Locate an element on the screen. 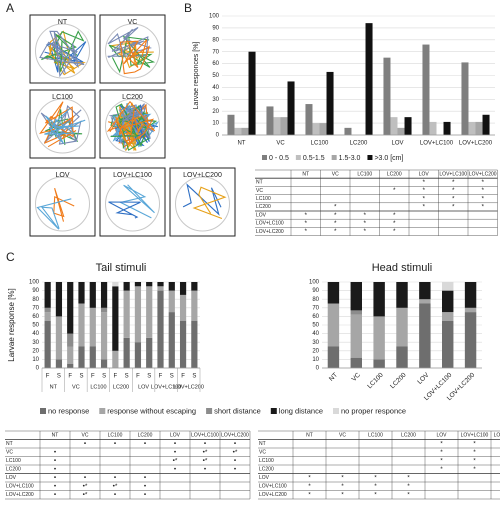 The height and width of the screenshot is (505, 500). table-row-header: LOV+LC100 is located at coordinates (273, 487).